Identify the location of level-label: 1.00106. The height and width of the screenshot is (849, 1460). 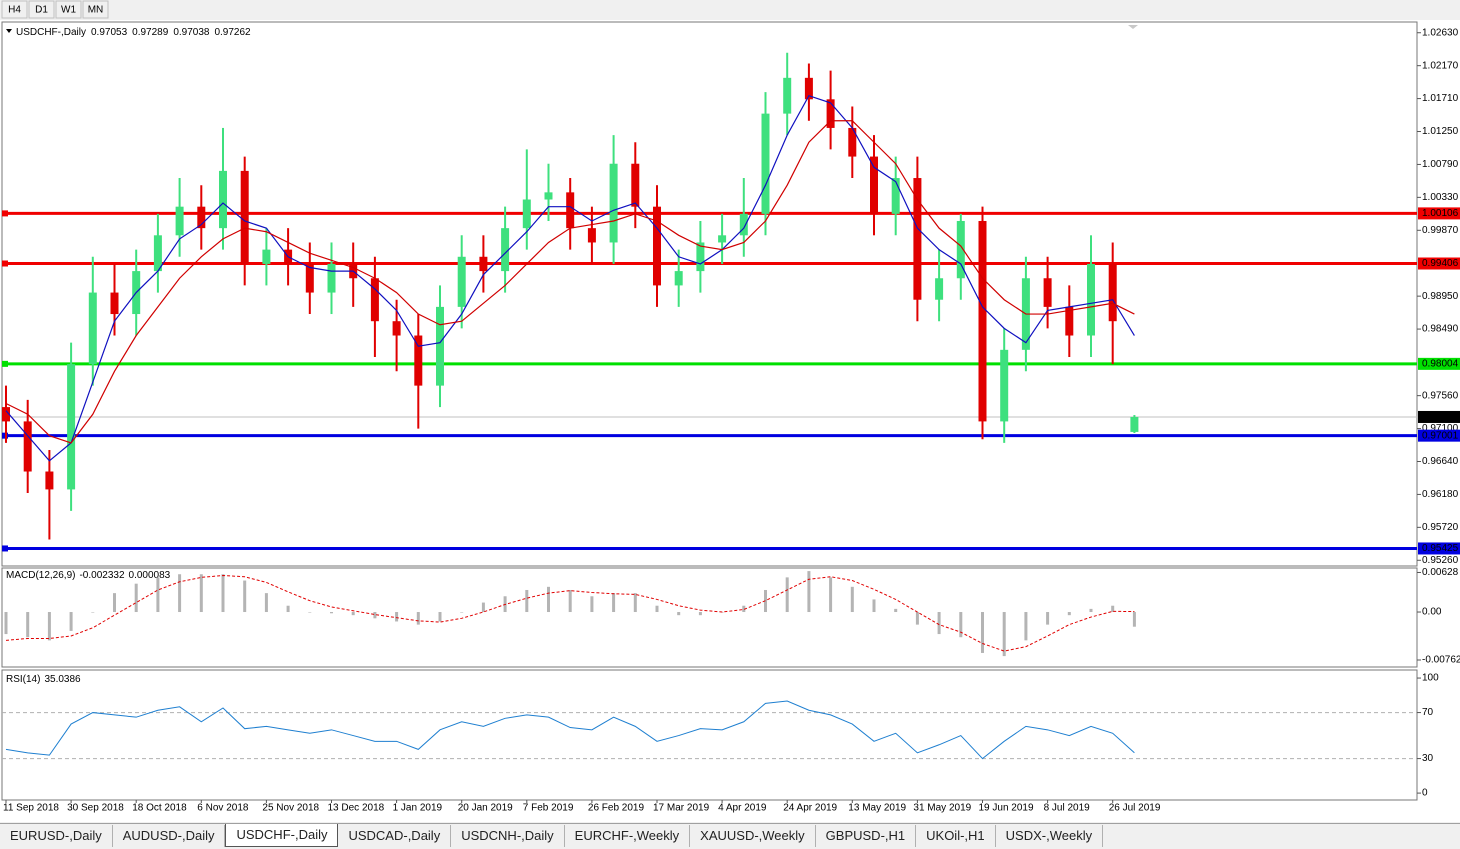
(1440, 213).